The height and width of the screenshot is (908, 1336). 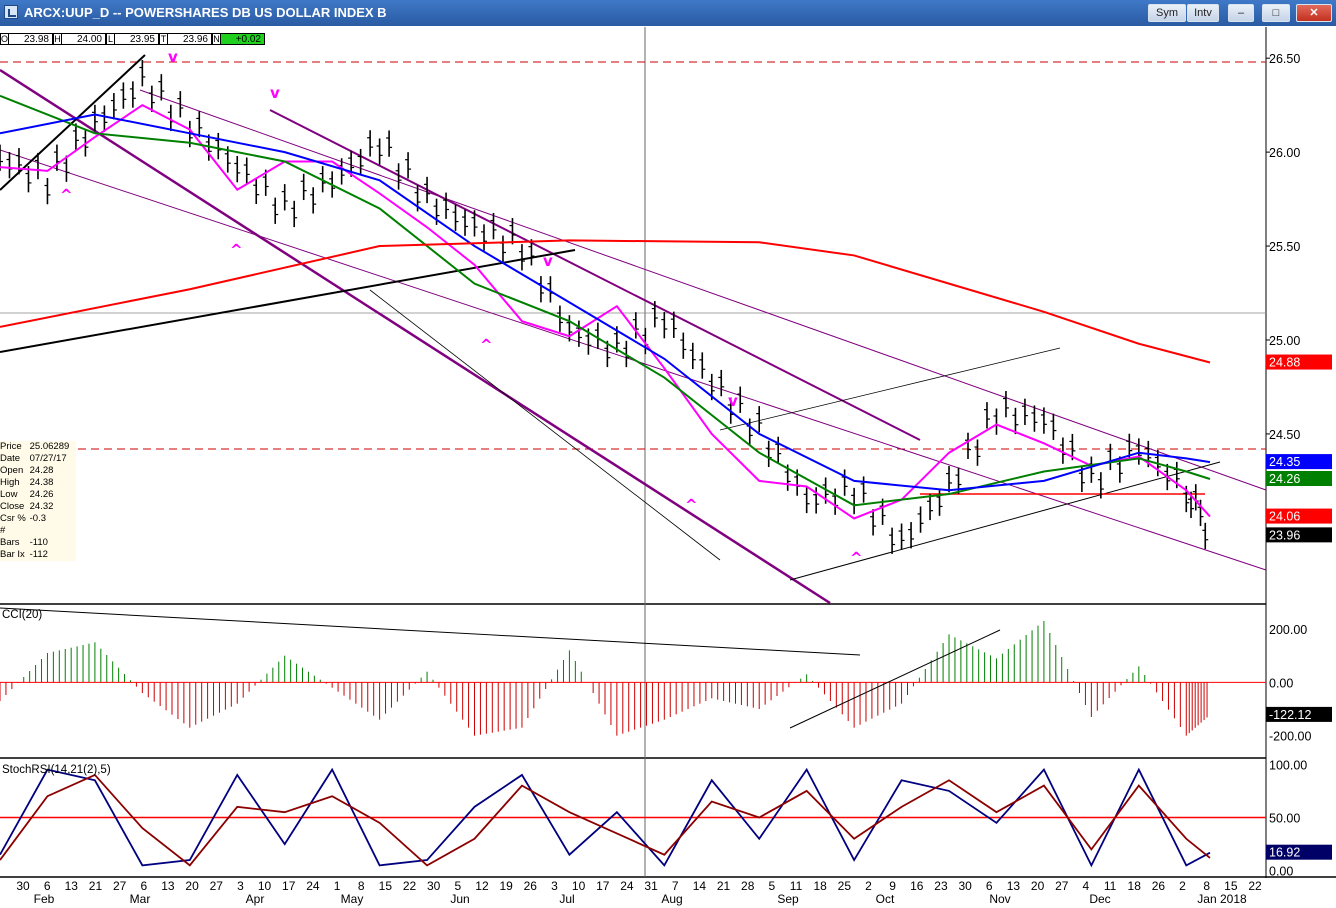 What do you see at coordinates (1288, 765) in the screenshot?
I see `stochrsi-tick-label: 100.00` at bounding box center [1288, 765].